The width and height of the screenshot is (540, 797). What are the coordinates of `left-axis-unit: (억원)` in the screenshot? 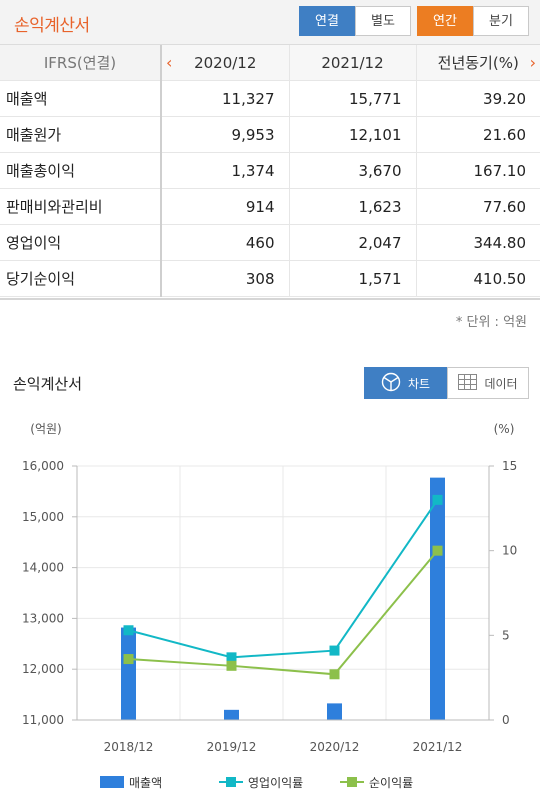 It's located at (45, 429).